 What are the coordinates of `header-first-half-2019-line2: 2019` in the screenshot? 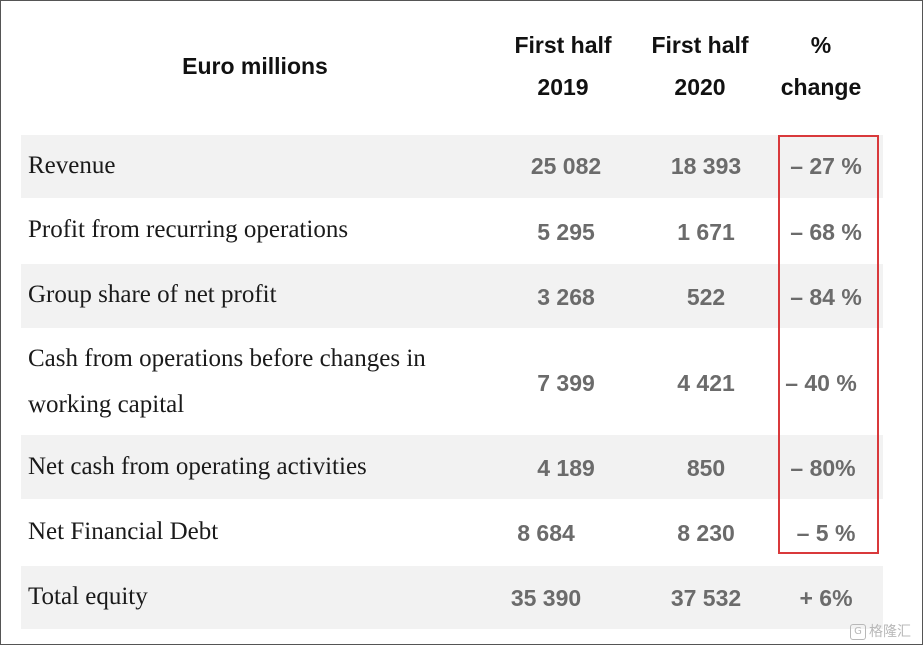 It's located at (563, 87).